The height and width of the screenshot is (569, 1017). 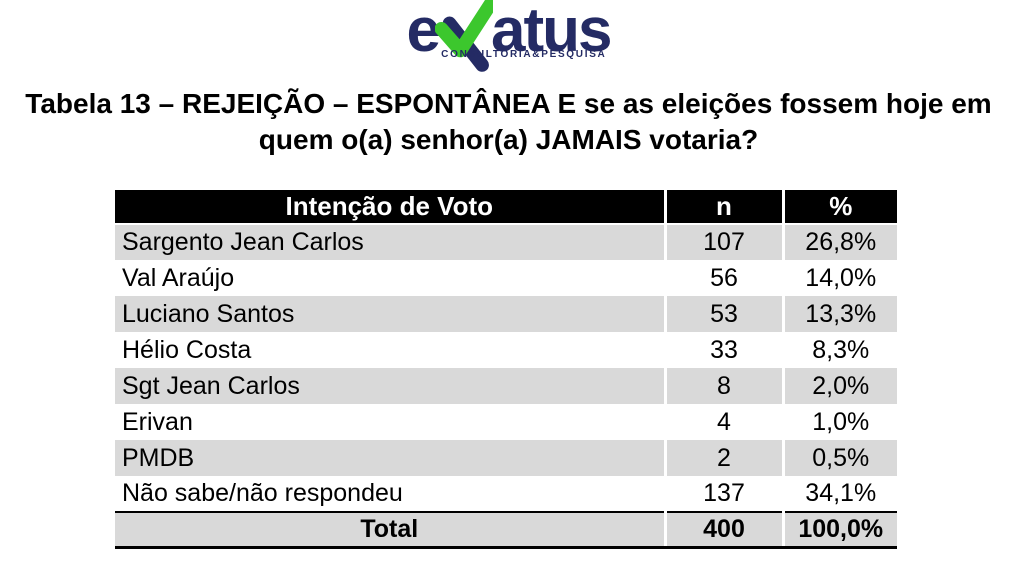 What do you see at coordinates (508, 139) in the screenshot?
I see `title-line-2: quem o(a) senhor(a) JAMAIS votaria?` at bounding box center [508, 139].